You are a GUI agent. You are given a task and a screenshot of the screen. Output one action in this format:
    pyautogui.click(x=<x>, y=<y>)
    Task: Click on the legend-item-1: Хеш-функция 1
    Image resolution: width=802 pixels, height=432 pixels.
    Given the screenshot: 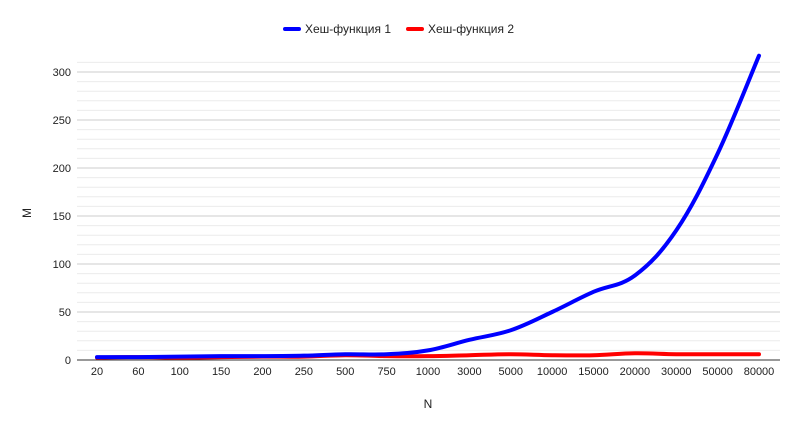 What is the action you would take?
    pyautogui.click(x=337, y=29)
    